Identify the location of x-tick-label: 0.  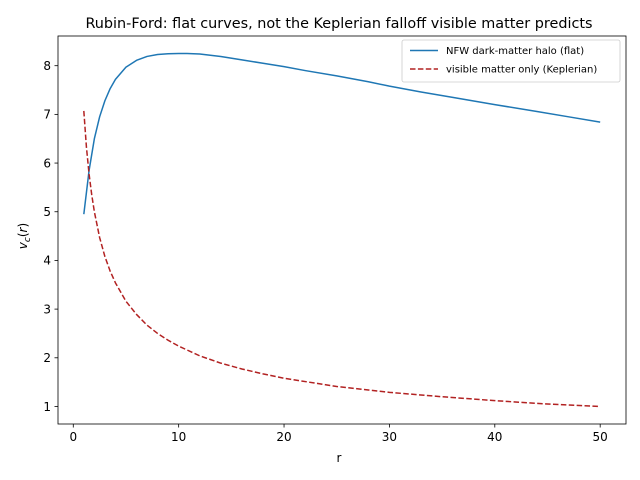
(73, 437).